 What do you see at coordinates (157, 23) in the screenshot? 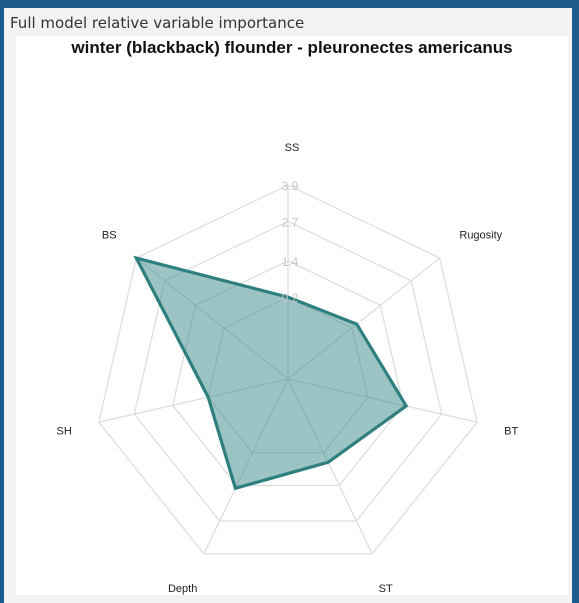
I see `panel-title: Full model relative variable importance` at bounding box center [157, 23].